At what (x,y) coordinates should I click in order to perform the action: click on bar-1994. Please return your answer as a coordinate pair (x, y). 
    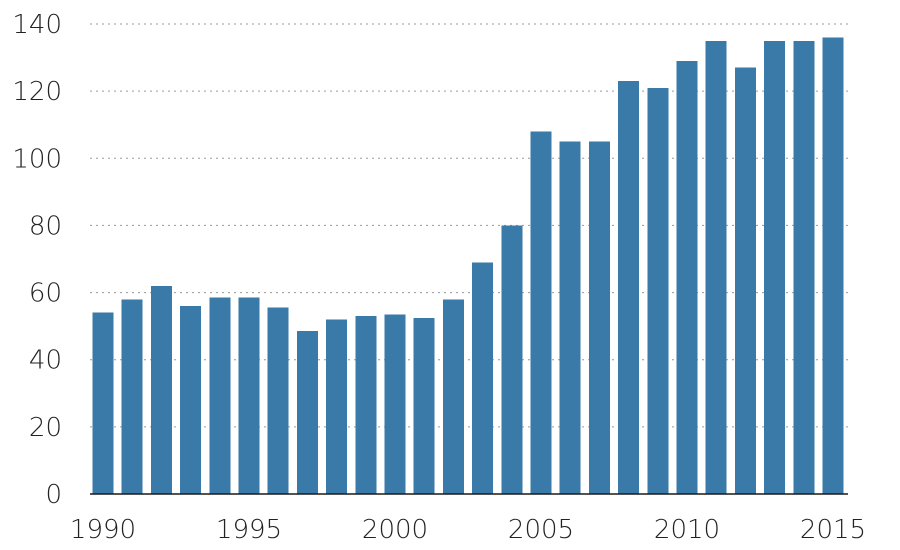
    Looking at the image, I should click on (220, 395).